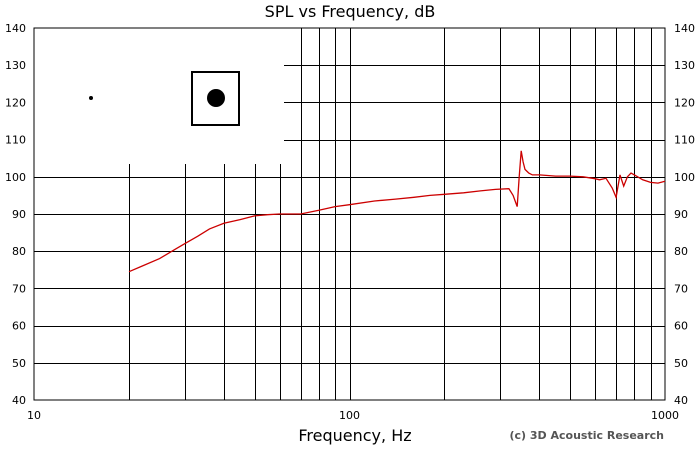 This screenshot has height=460, width=700. Describe the element at coordinates (216, 98) in the screenshot. I see `driver-circle` at that location.